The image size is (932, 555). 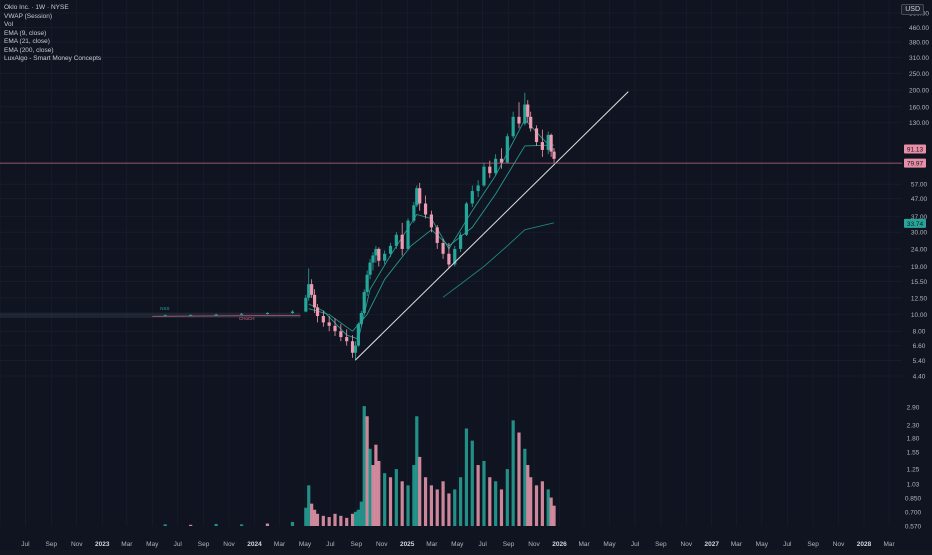 I want to click on price-tick-label: 19.00, so click(x=919, y=267).